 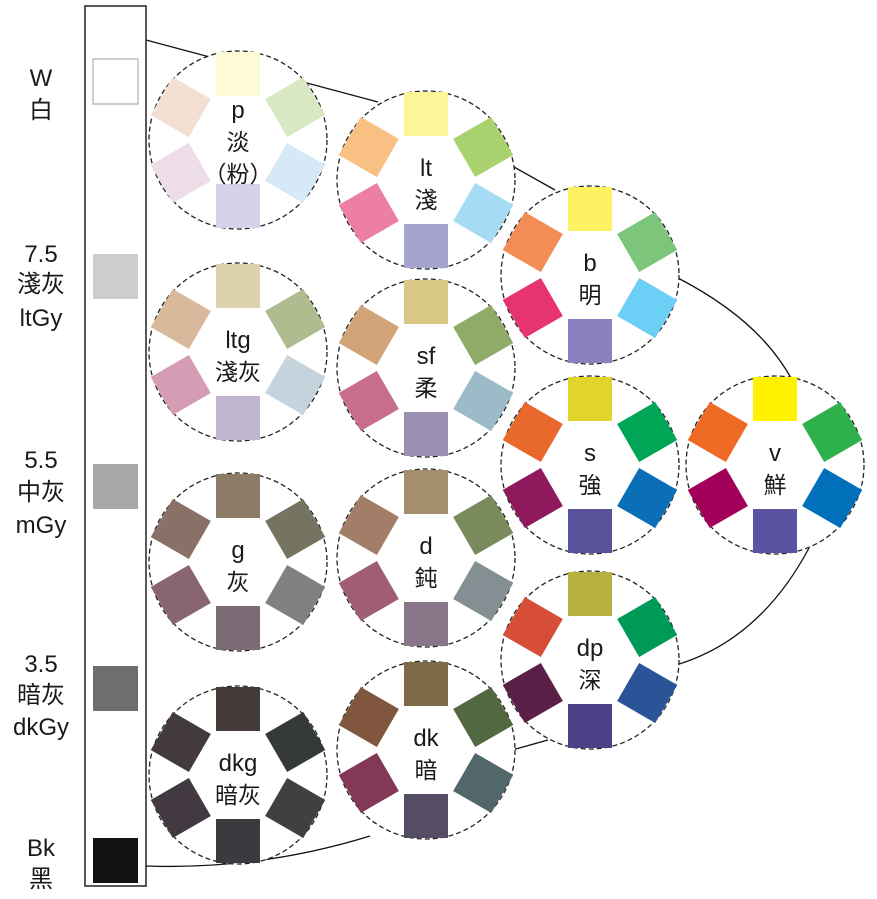 What do you see at coordinates (426, 388) in the screenshot?
I see `tone-name-label: 柔` at bounding box center [426, 388].